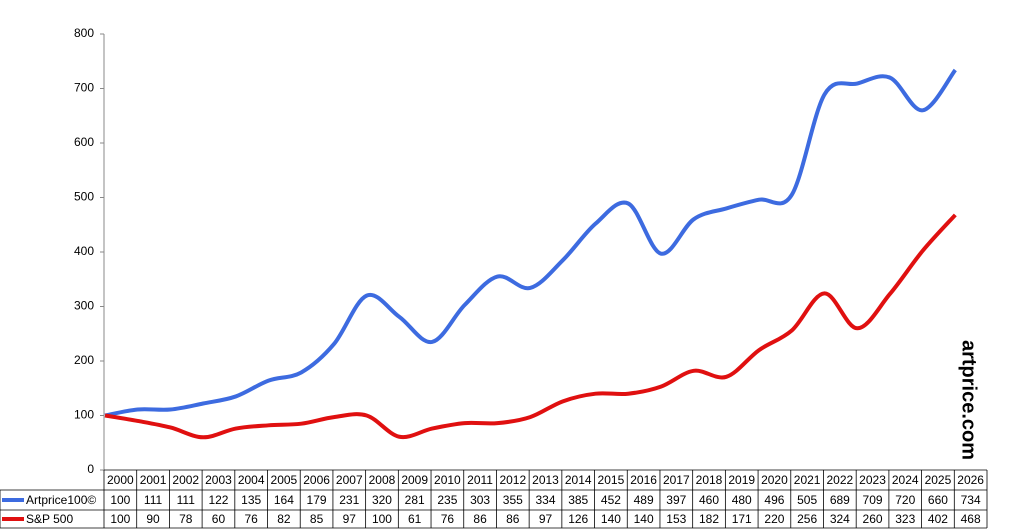  Describe the element at coordinates (643, 480) in the screenshot. I see `x-tick-label: 2016` at that location.